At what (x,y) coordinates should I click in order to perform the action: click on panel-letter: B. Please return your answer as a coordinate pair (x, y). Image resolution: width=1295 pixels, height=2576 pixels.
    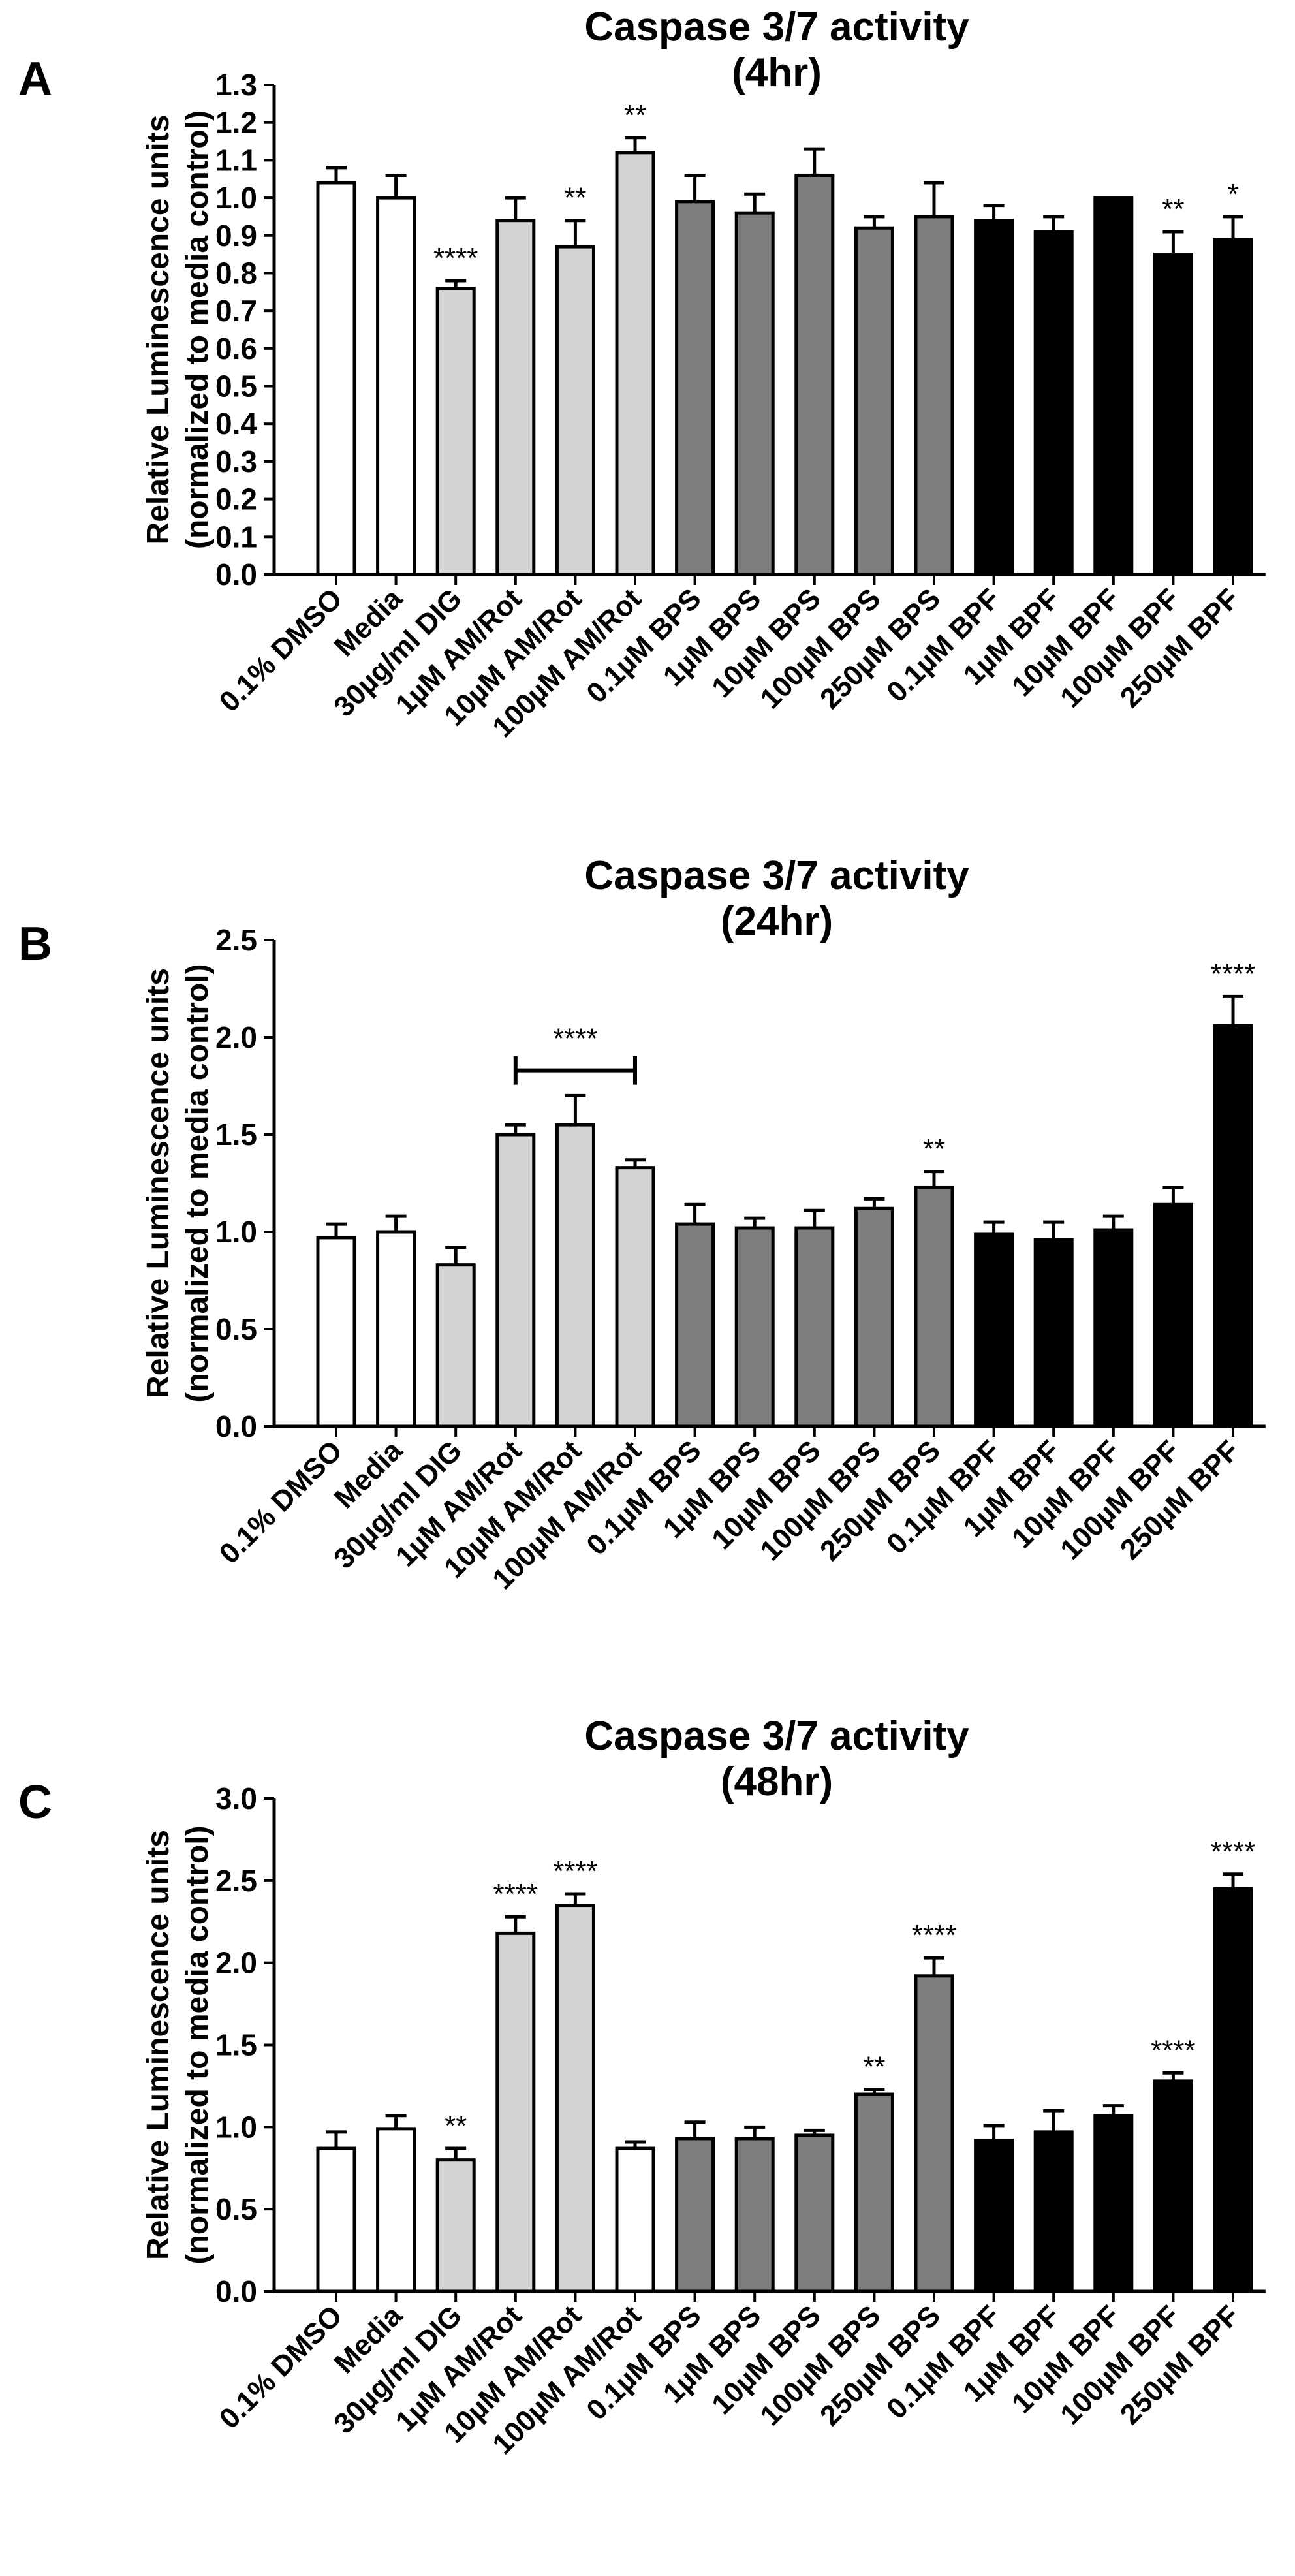
    Looking at the image, I should click on (35, 944).